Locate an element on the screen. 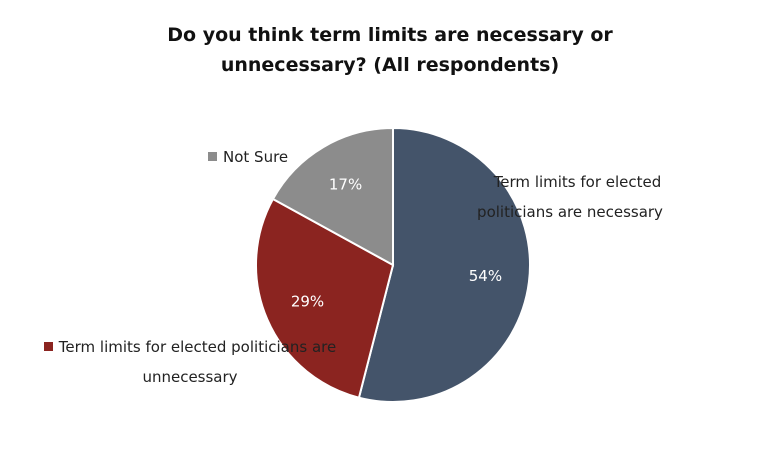 The image size is (777, 461). category-label: Not Sure is located at coordinates (268, 157).